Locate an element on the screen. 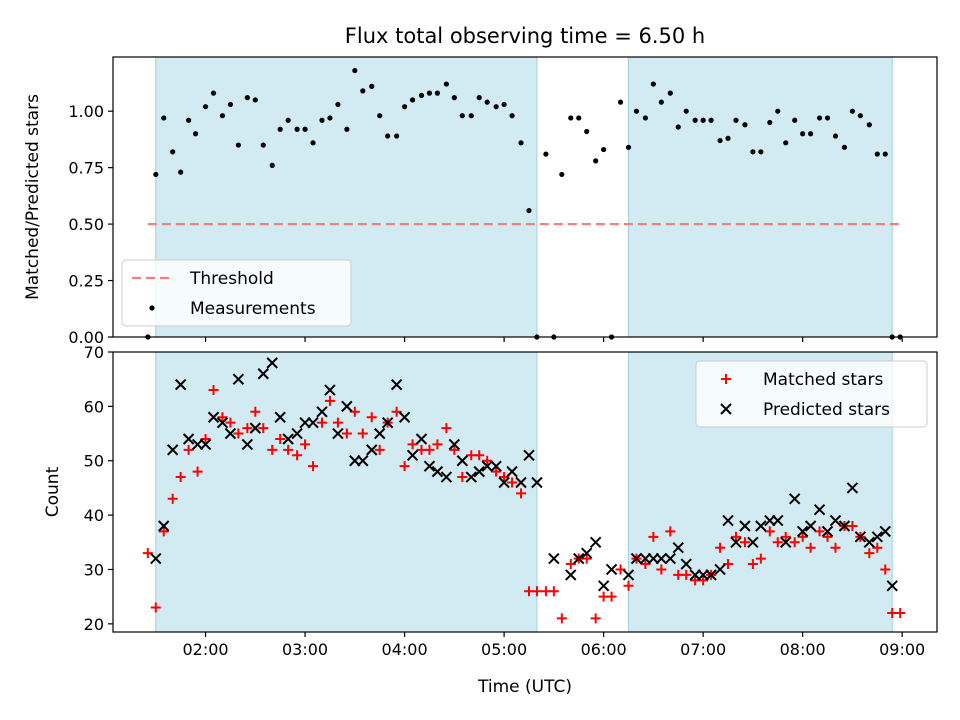 The width and height of the screenshot is (960, 720). bottom-legend-key-predicted-stars is located at coordinates (726, 409).